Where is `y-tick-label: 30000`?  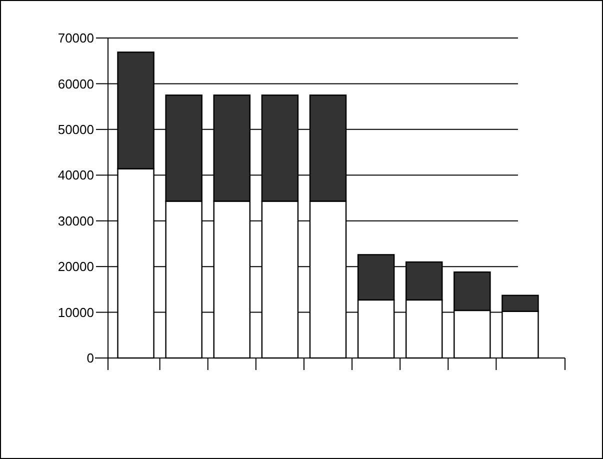
y-tick-label: 30000 is located at coordinates (76, 220).